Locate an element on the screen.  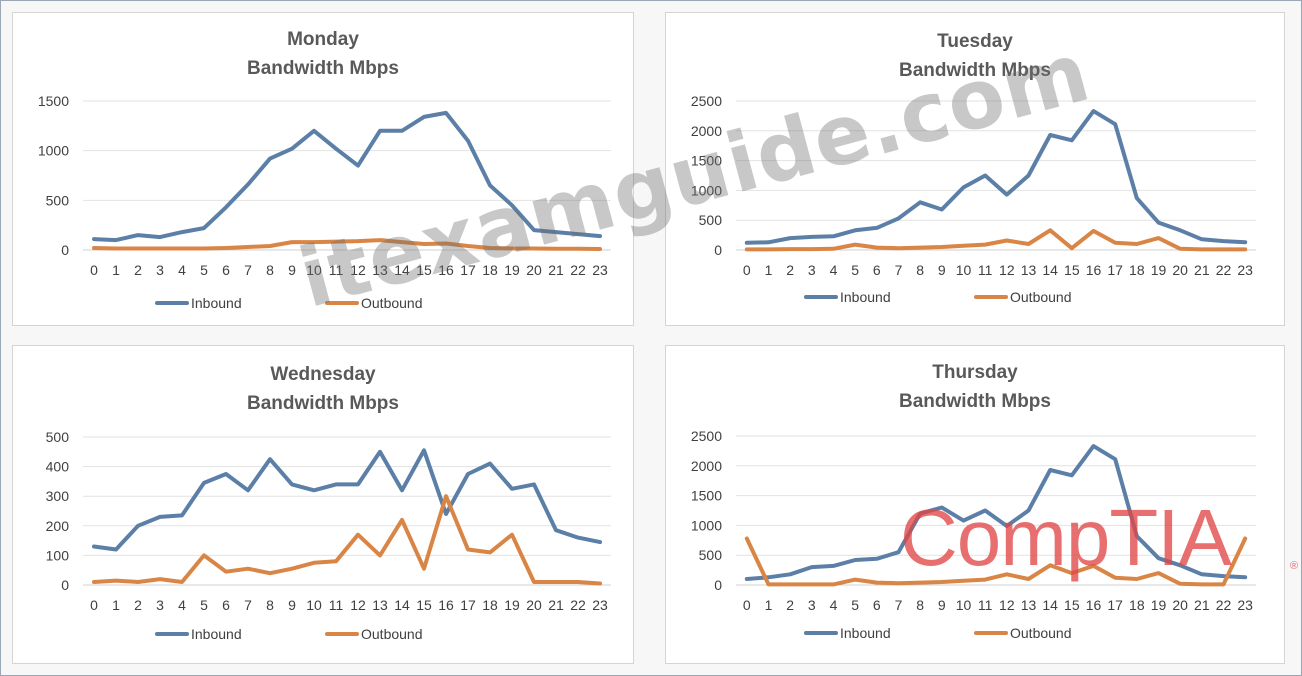
chart-title-thursday: Thursday Bandwidth Mbps is located at coordinates (975, 387).